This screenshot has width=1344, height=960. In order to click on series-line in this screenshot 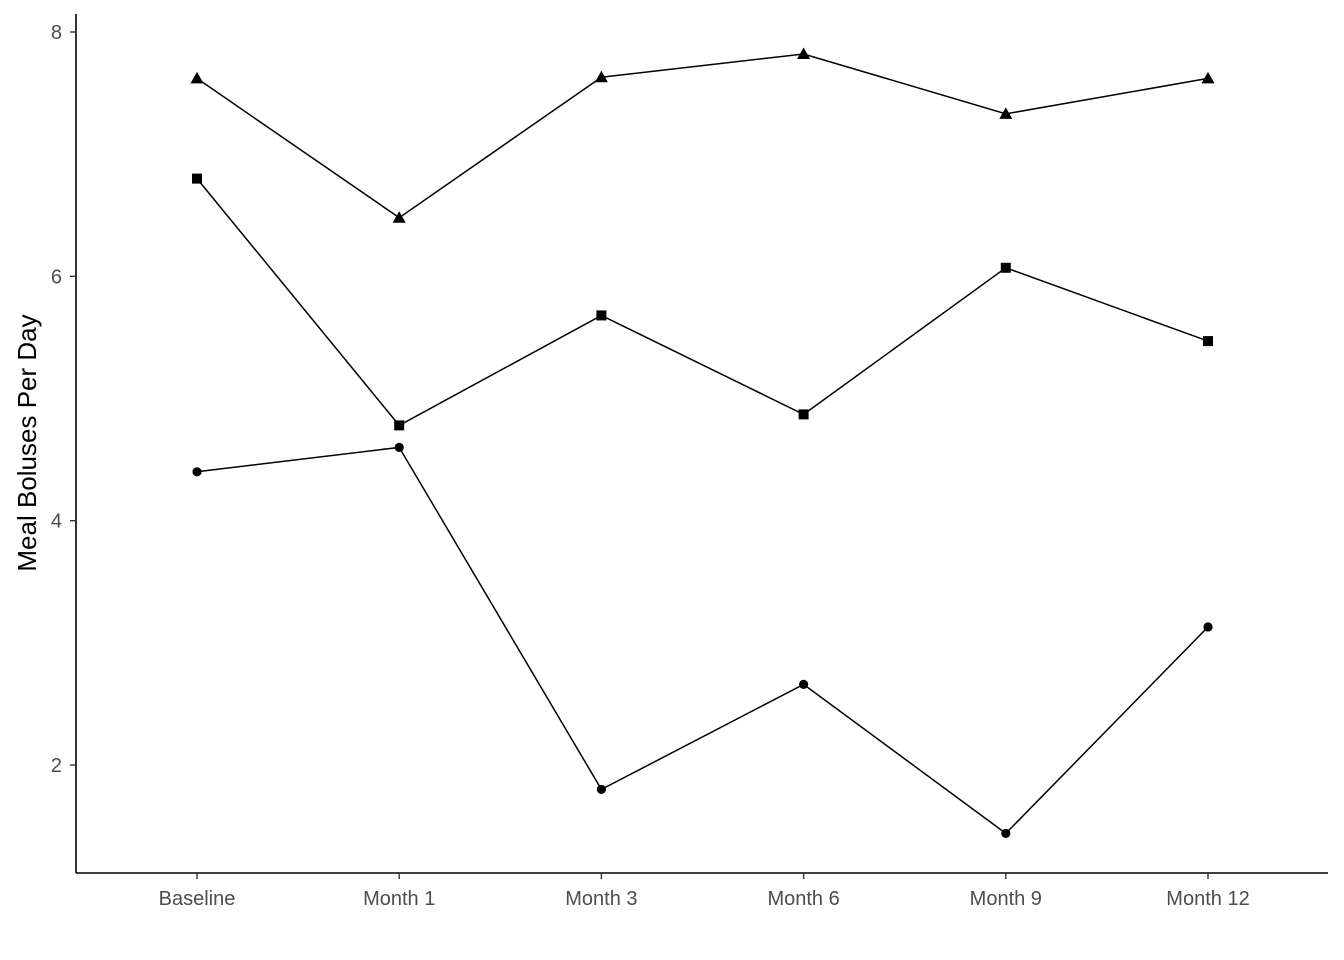, I will do `click(702, 136)`.